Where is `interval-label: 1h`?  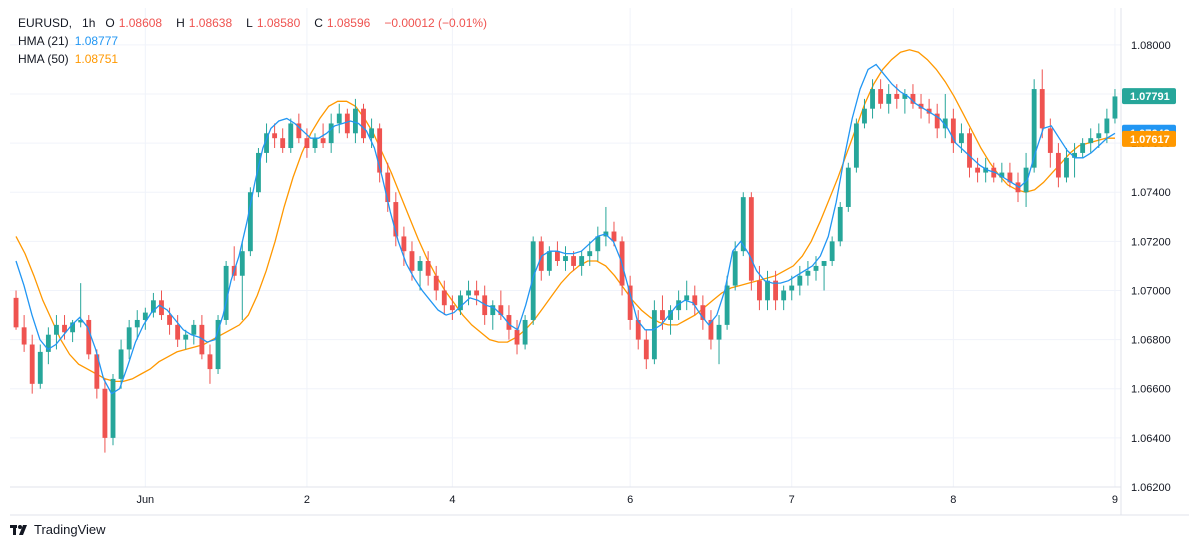 interval-label: 1h is located at coordinates (89, 23).